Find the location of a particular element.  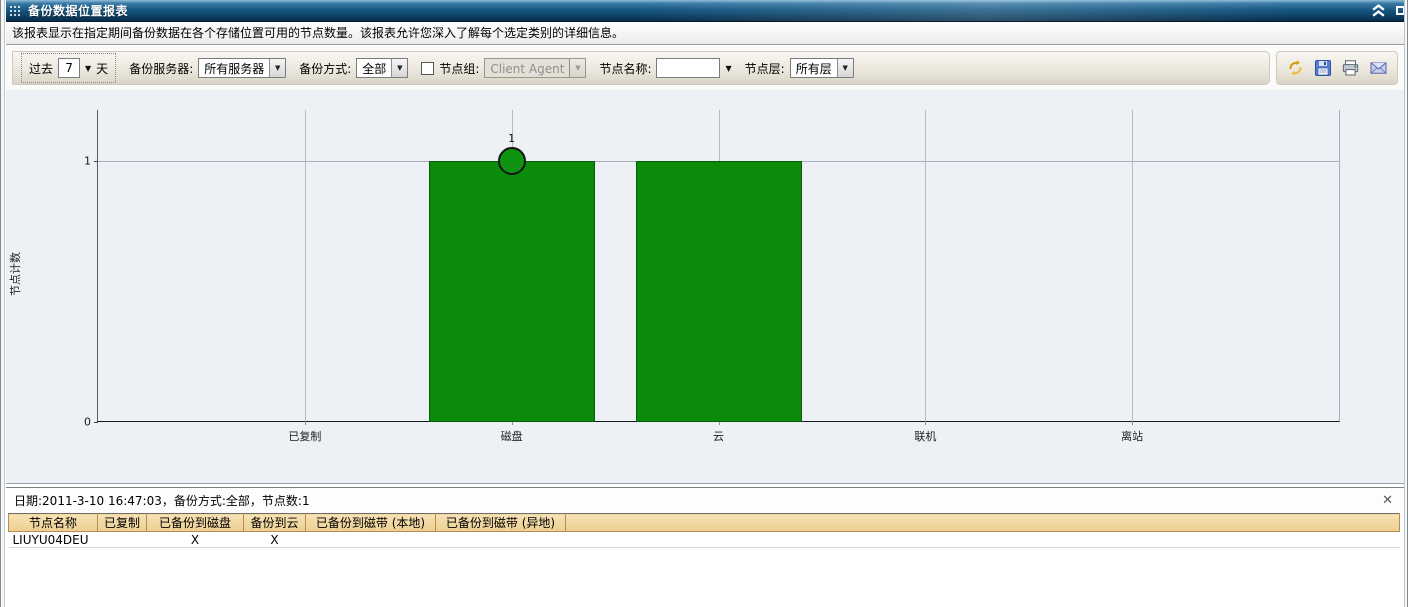

backup-method-group: 备份方式: 全部 ▼ is located at coordinates (354, 68).